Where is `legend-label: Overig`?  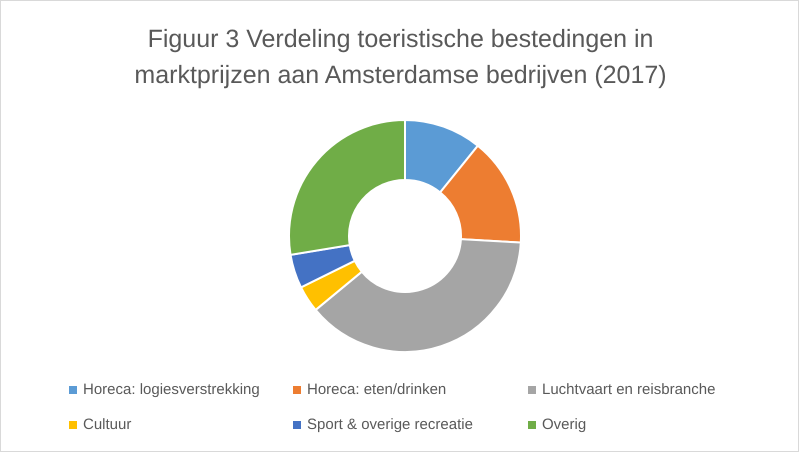
legend-label: Overig is located at coordinates (564, 424).